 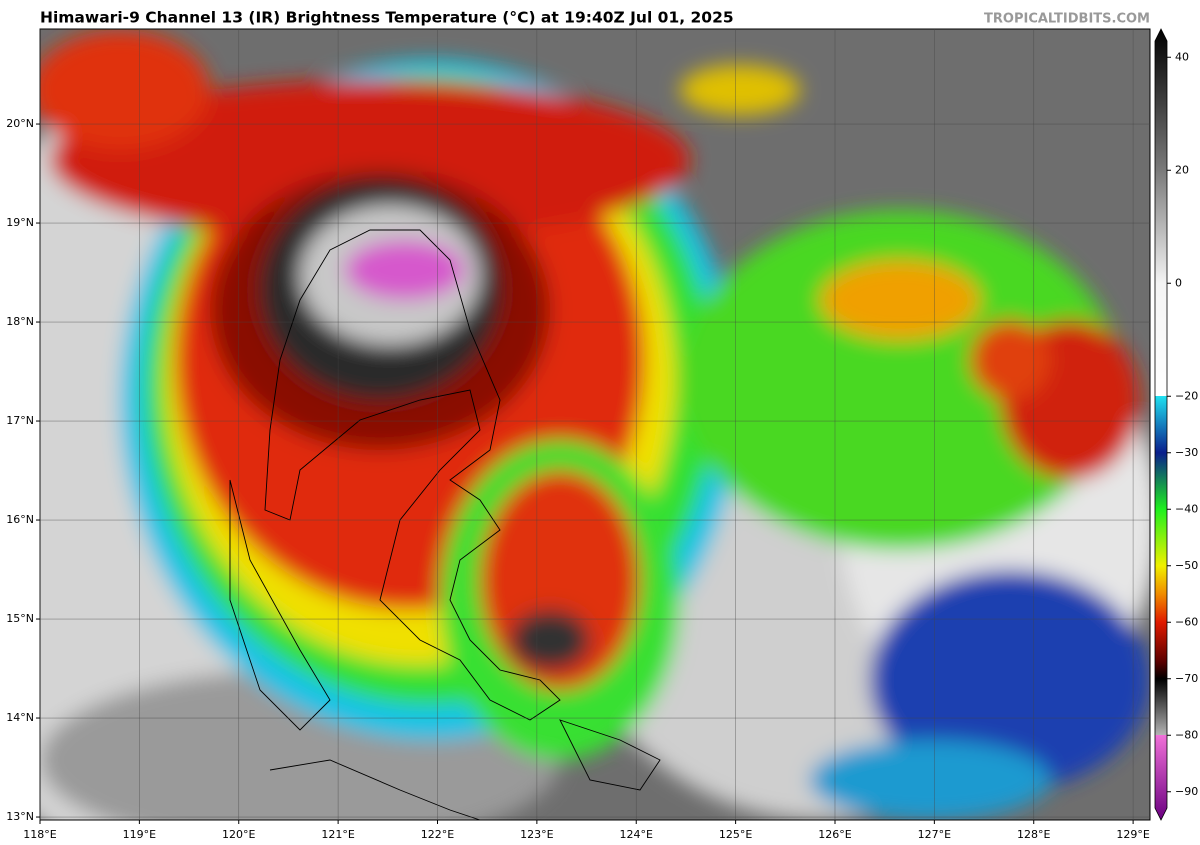 What do you see at coordinates (139, 834) in the screenshot?
I see `x-tick-label: 119°E` at bounding box center [139, 834].